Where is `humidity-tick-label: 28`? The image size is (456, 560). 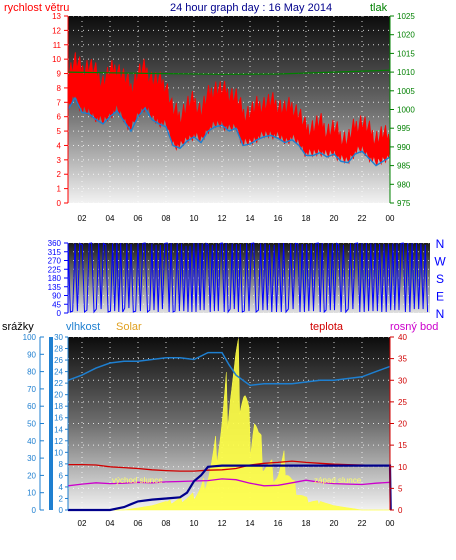 humidity-tick-label: 28 is located at coordinates (58, 349).